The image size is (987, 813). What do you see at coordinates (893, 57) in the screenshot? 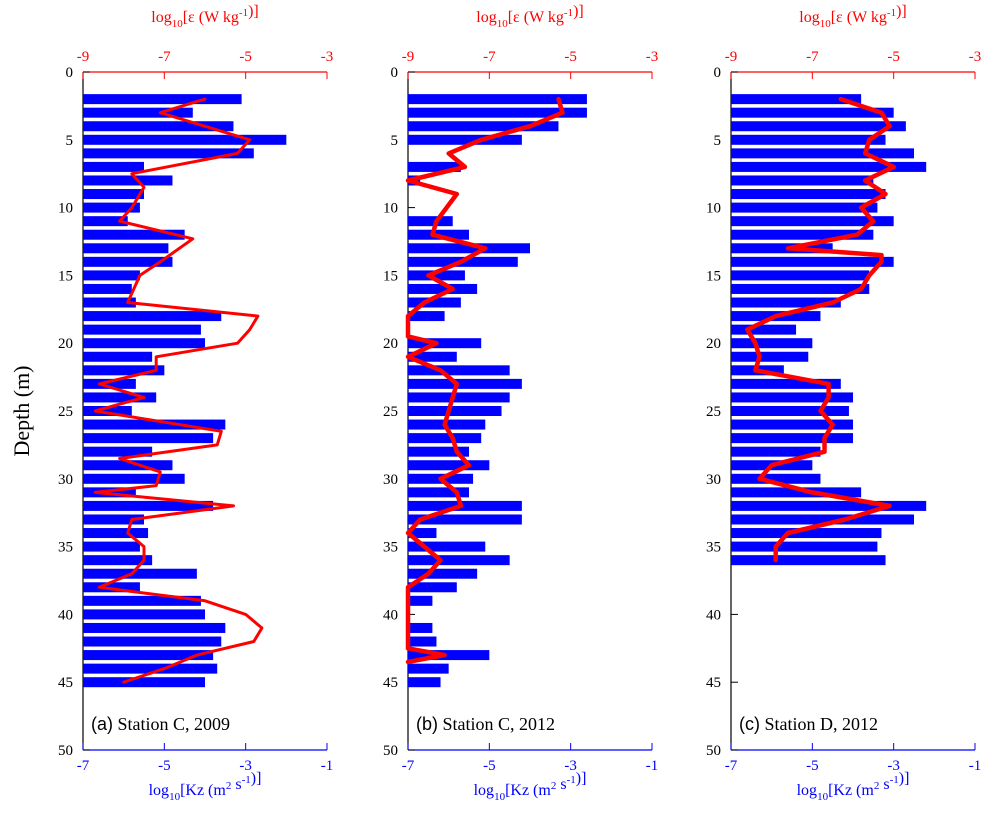
I see `x-top-tick-label: -5` at bounding box center [893, 57].